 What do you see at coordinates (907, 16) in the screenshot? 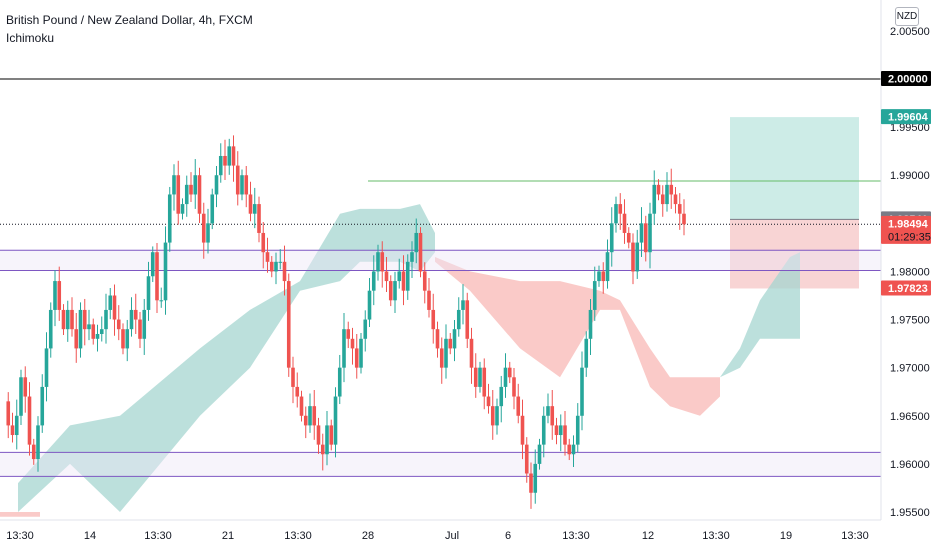
I see `currency-button: NZD` at bounding box center [907, 16].